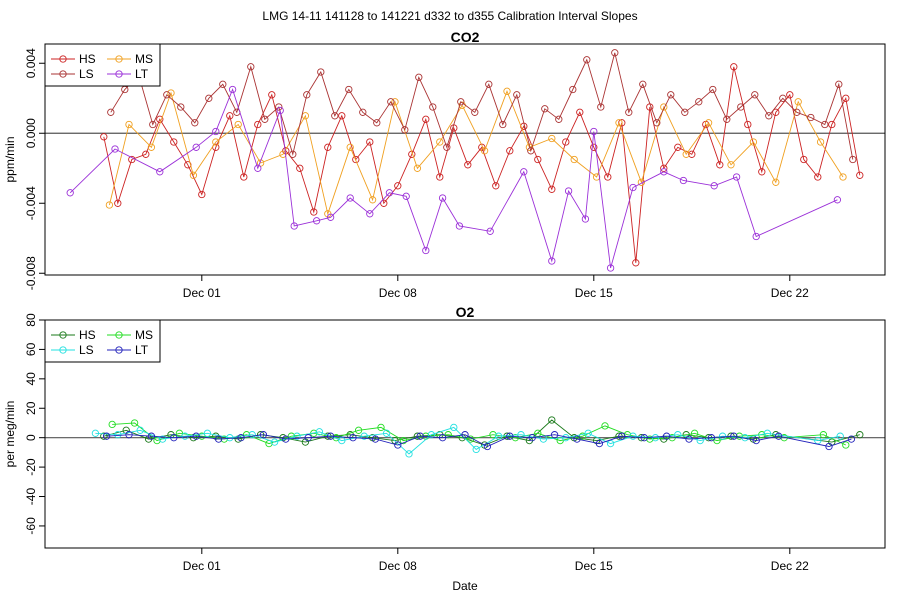 This screenshot has height=605, width=900. Describe the element at coordinates (31, 320) in the screenshot. I see `y-tick-label: 80` at that location.